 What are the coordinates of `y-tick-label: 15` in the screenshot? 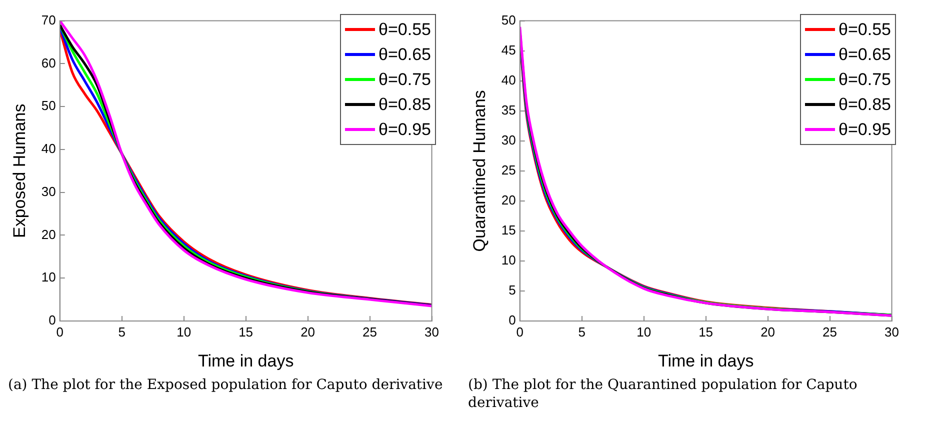 It's located at (508, 230).